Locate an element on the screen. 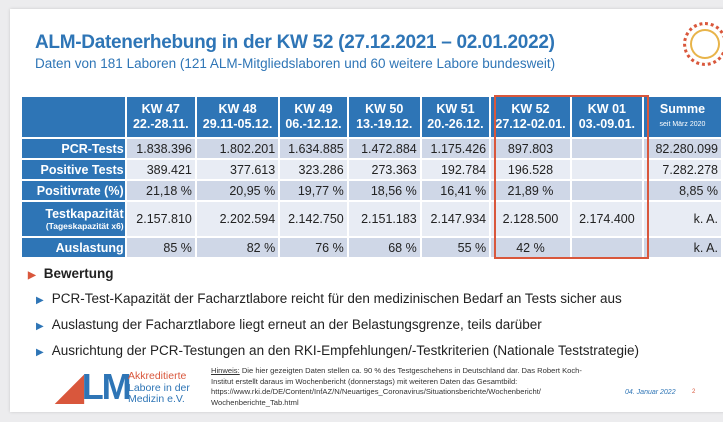 This screenshot has height=422, width=723. table-cell: 389.421 is located at coordinates (160, 169).